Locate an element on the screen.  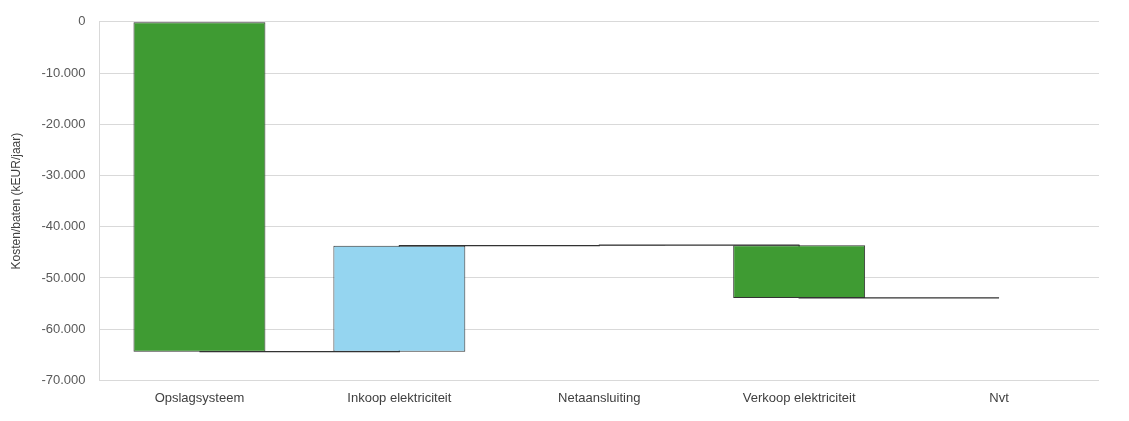
y-tick-label: -20.000 is located at coordinates (63, 123).